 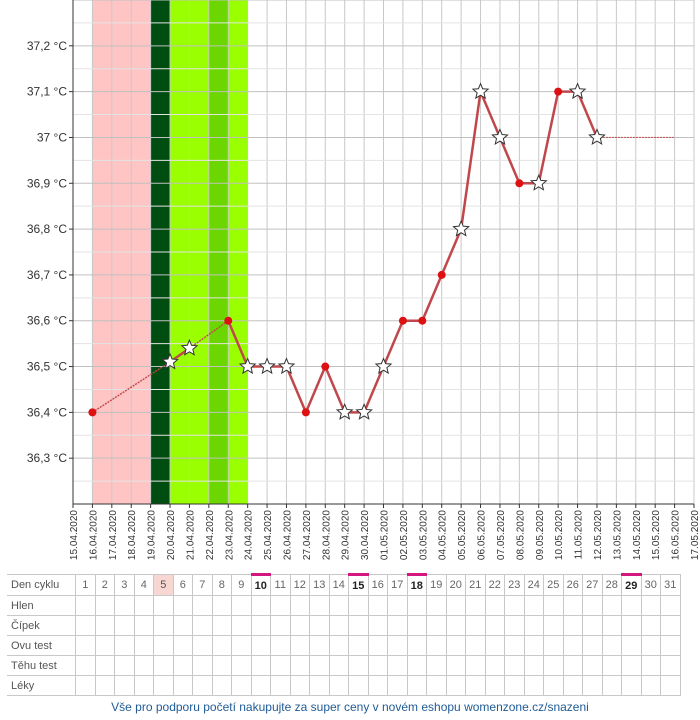 I want to click on cycle-day-cell: 12, so click(x=299, y=585).